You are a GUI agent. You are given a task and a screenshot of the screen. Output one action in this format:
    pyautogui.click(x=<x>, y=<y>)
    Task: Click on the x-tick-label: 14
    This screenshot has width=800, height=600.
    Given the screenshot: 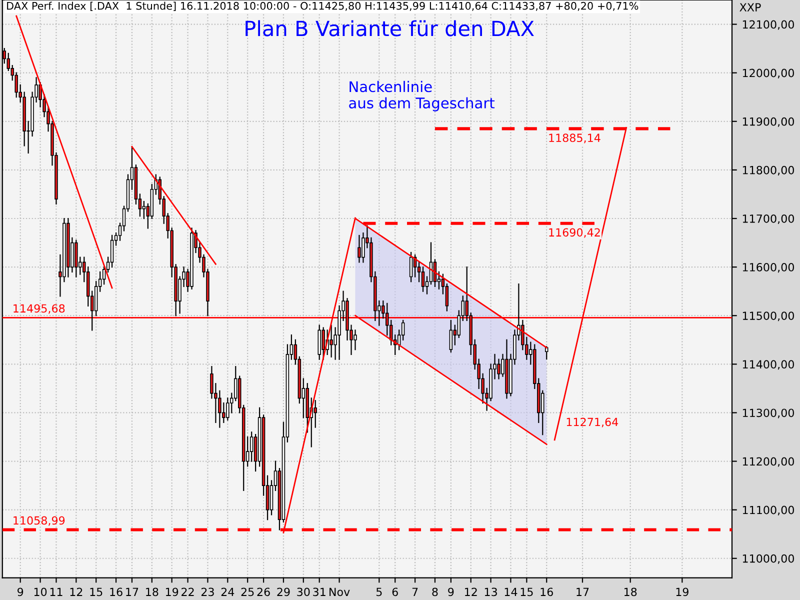 What is the action you would take?
    pyautogui.click(x=511, y=592)
    